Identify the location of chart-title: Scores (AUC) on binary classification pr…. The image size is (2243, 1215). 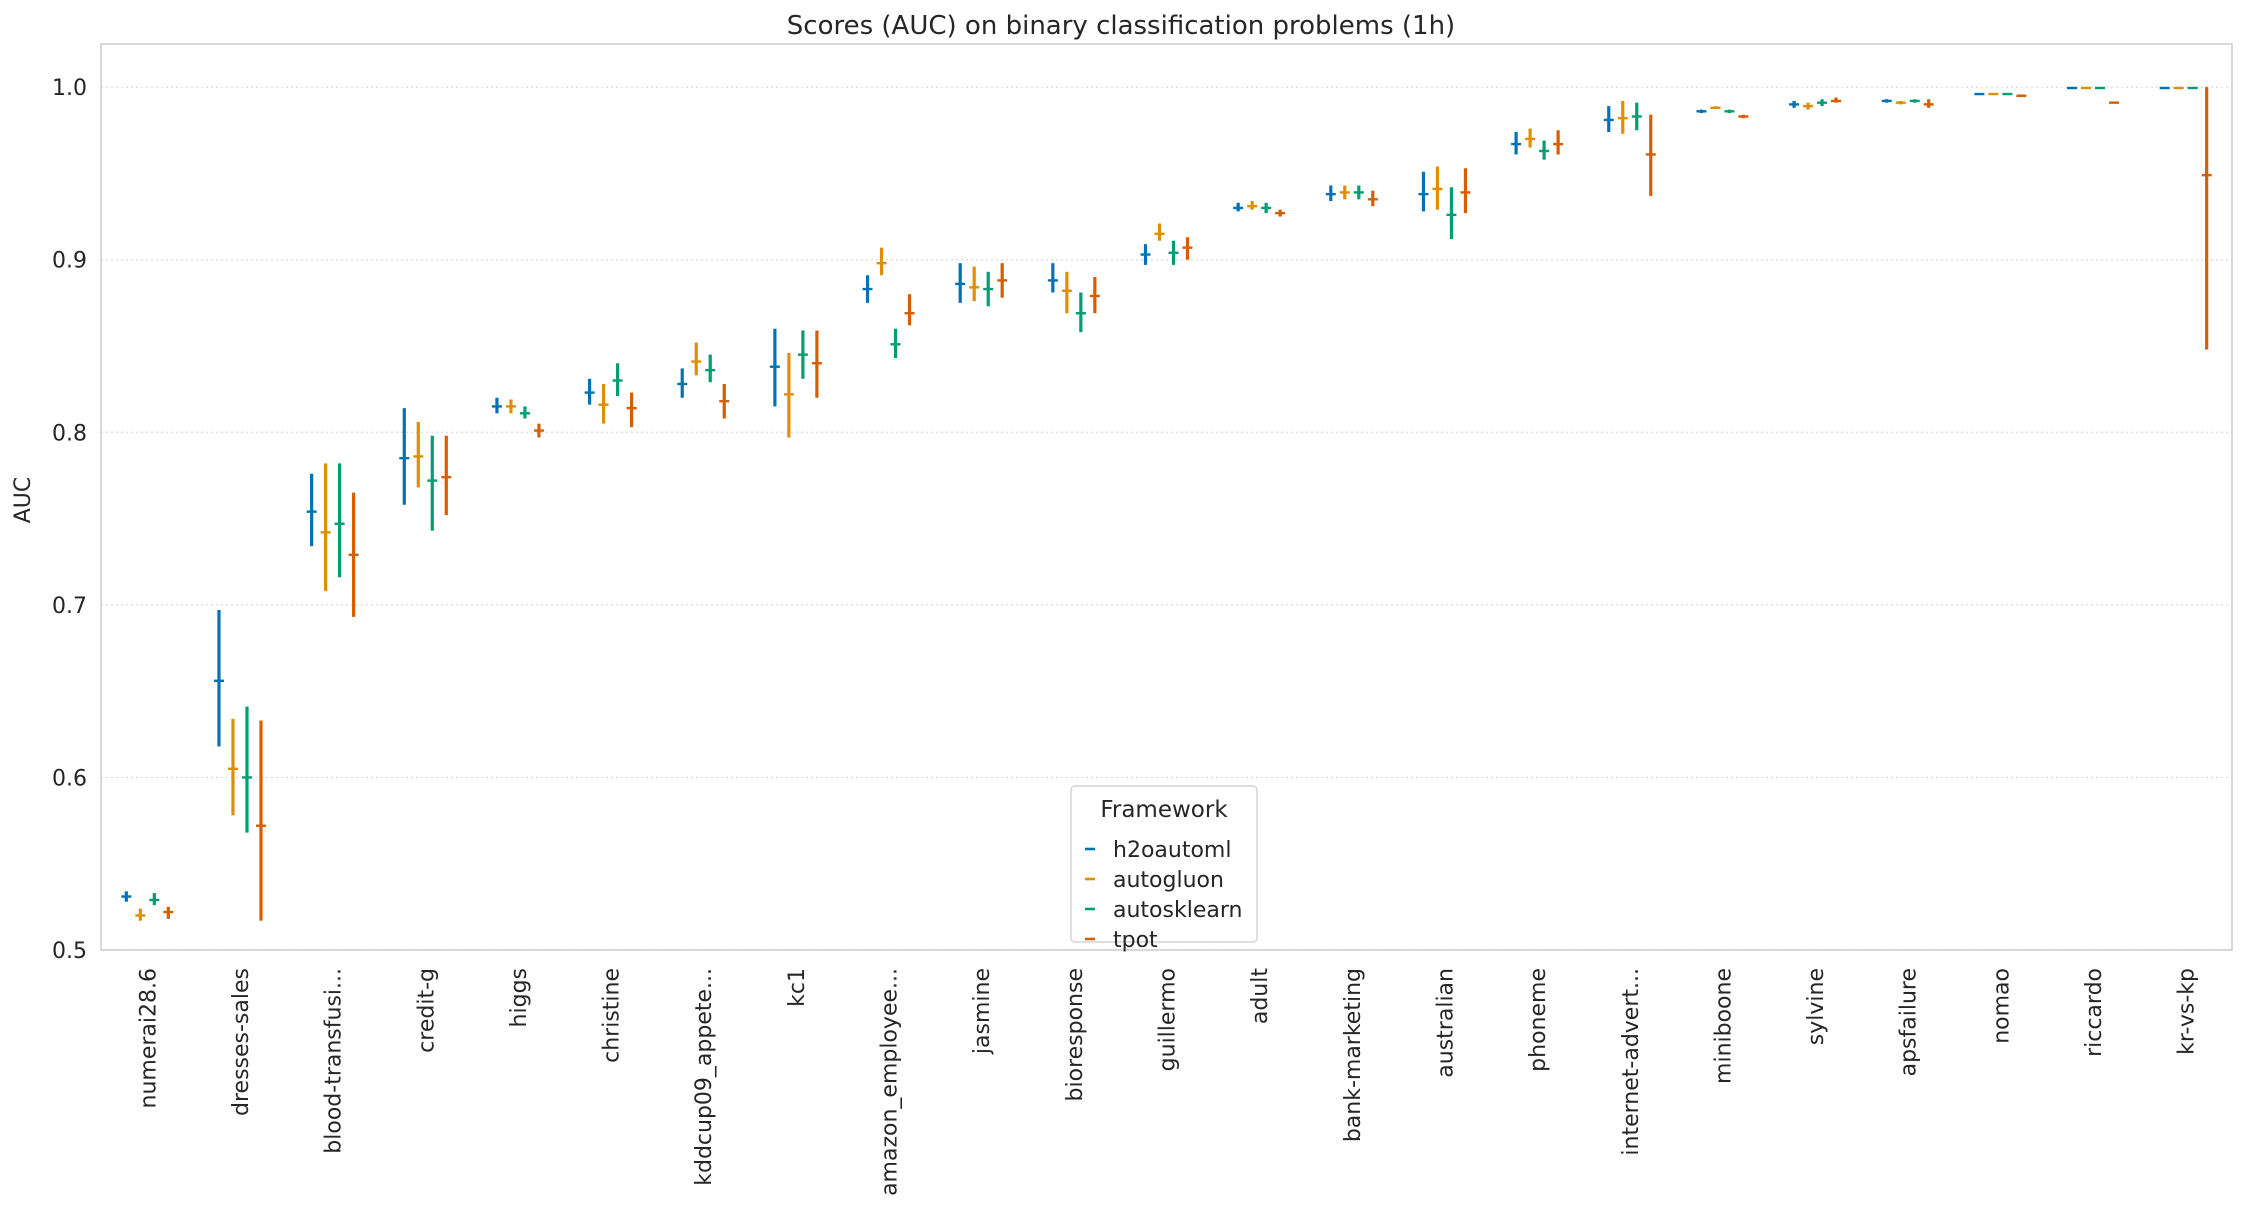
(1121, 26).